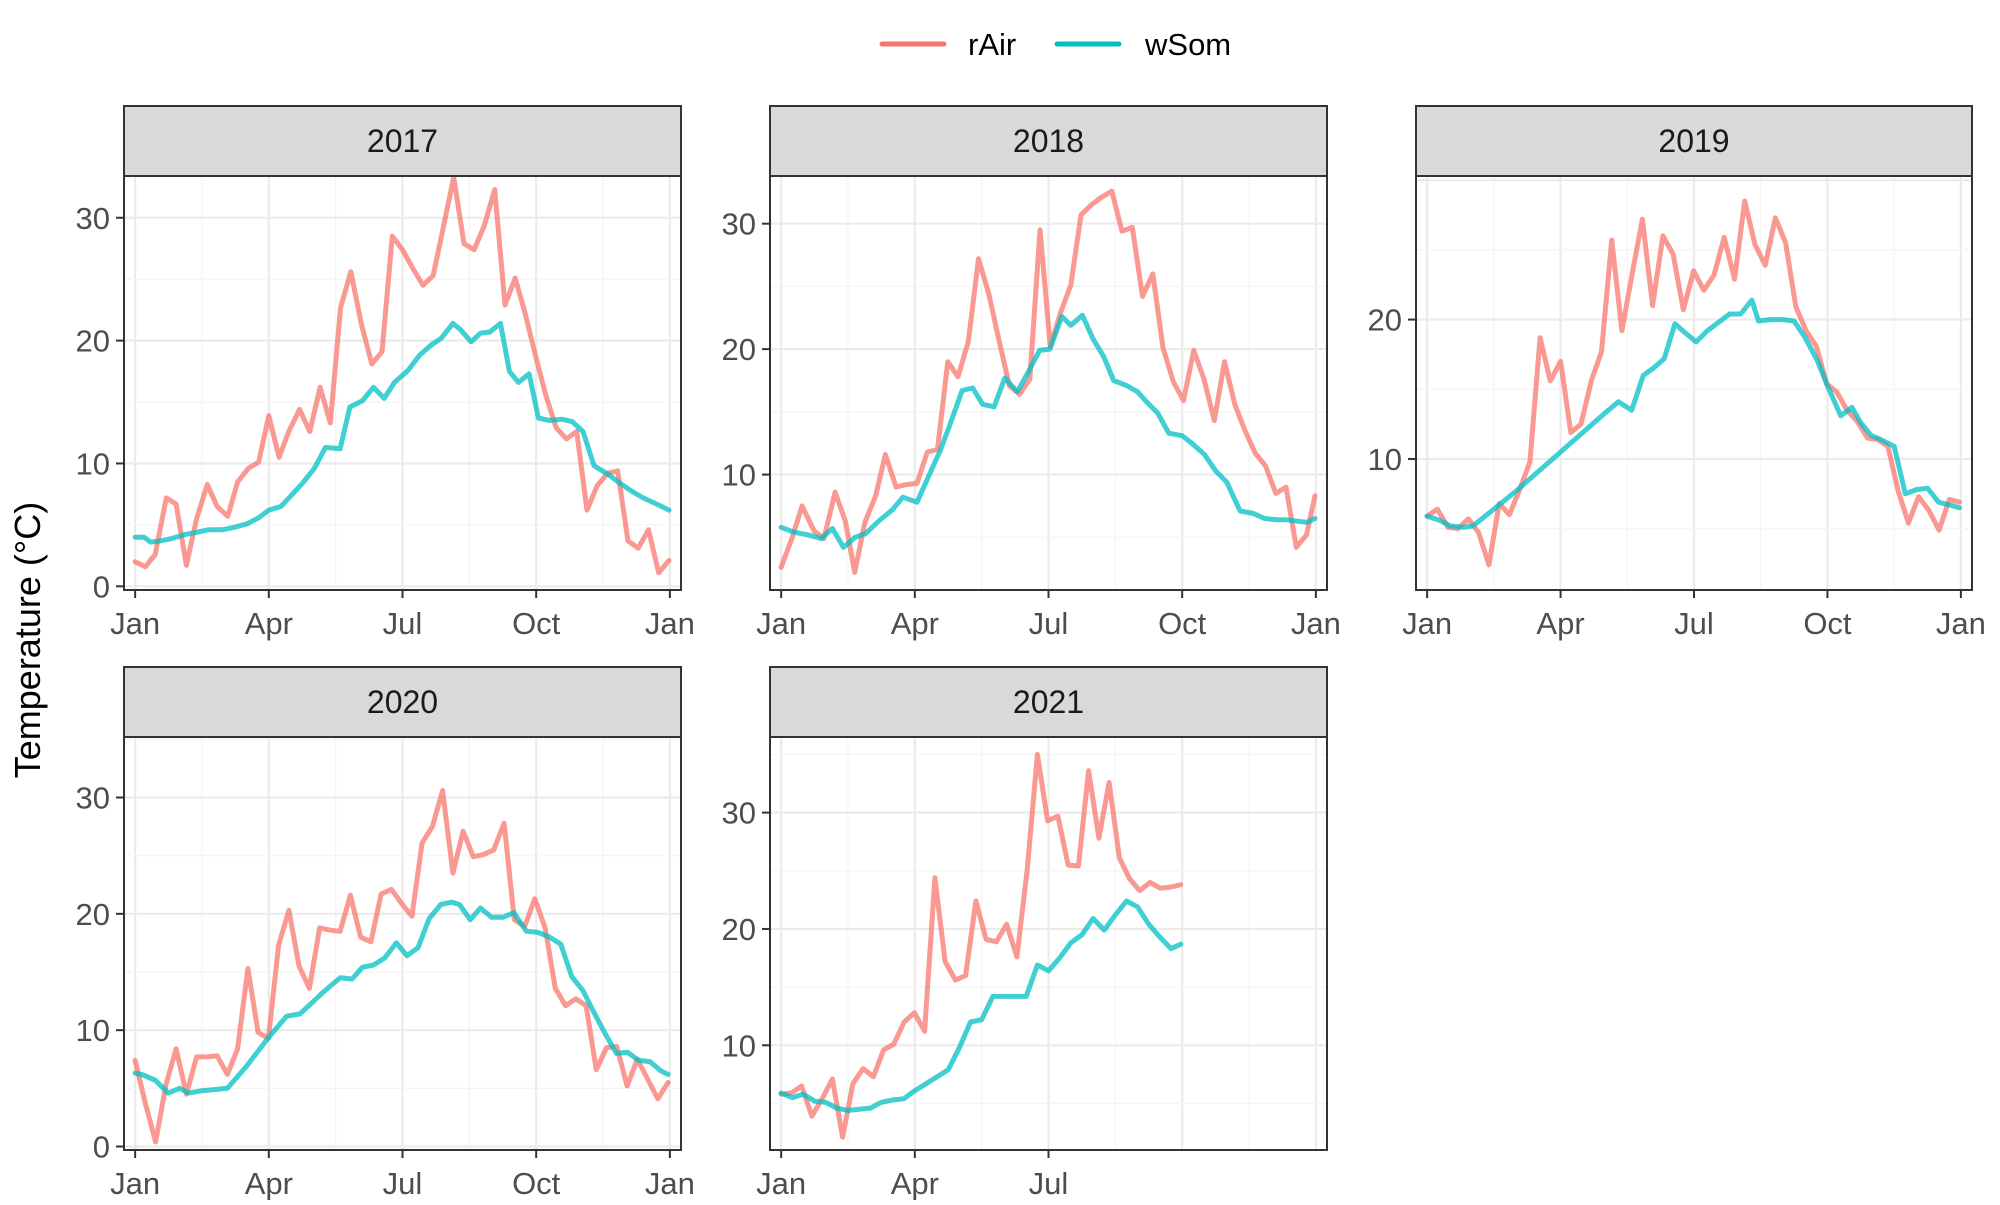 This screenshot has height=1205, width=2000. What do you see at coordinates (1048, 141) in the screenshot?
I see `facet-strip-label: 2018` at bounding box center [1048, 141].